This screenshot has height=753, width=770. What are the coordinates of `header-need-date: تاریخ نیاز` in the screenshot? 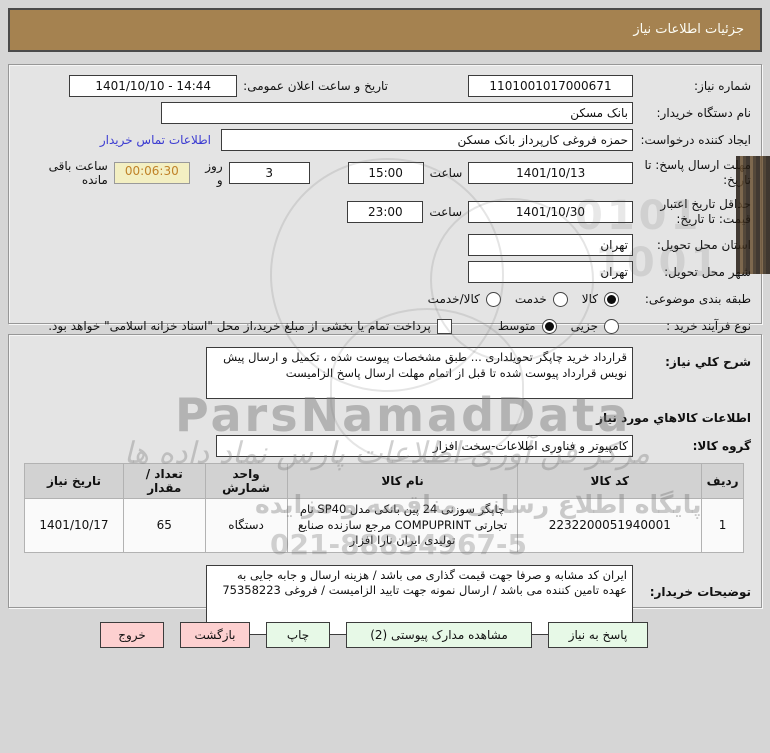 It's located at (74, 481).